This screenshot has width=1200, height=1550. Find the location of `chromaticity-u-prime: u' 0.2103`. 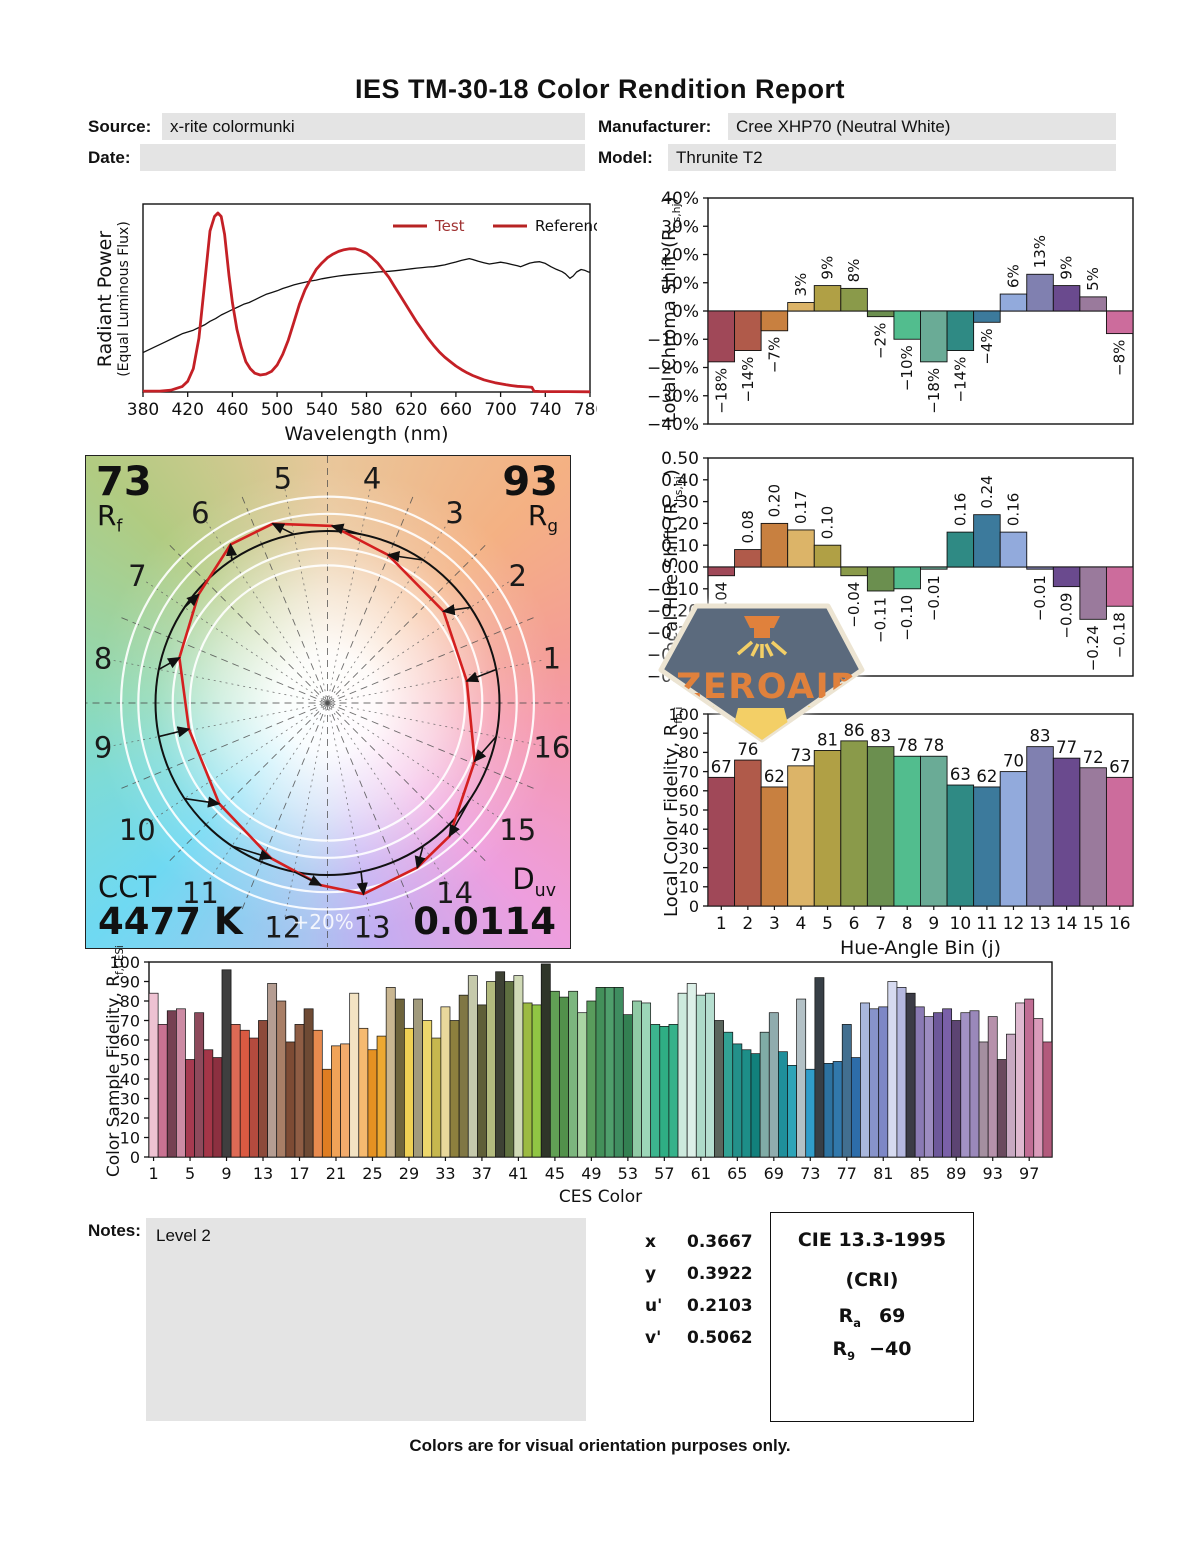

chromaticity-u-prime: u' 0.2103 is located at coordinates (699, 1306).